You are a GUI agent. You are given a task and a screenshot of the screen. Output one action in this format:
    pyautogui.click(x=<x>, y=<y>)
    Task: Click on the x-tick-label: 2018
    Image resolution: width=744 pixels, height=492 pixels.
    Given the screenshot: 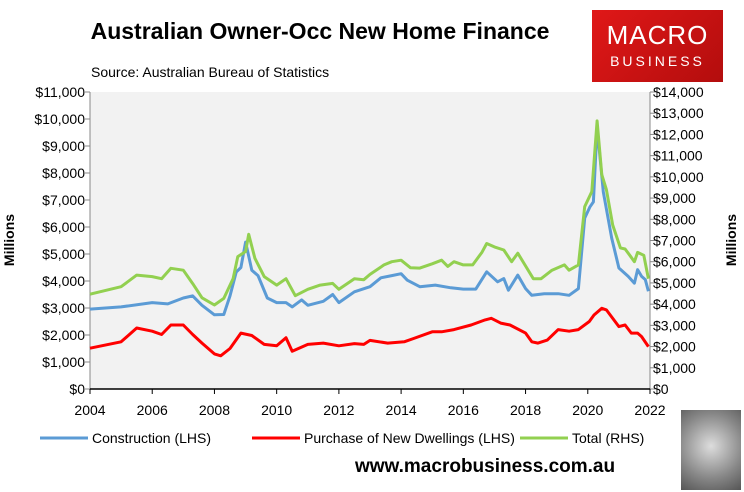 What is the action you would take?
    pyautogui.click(x=525, y=410)
    